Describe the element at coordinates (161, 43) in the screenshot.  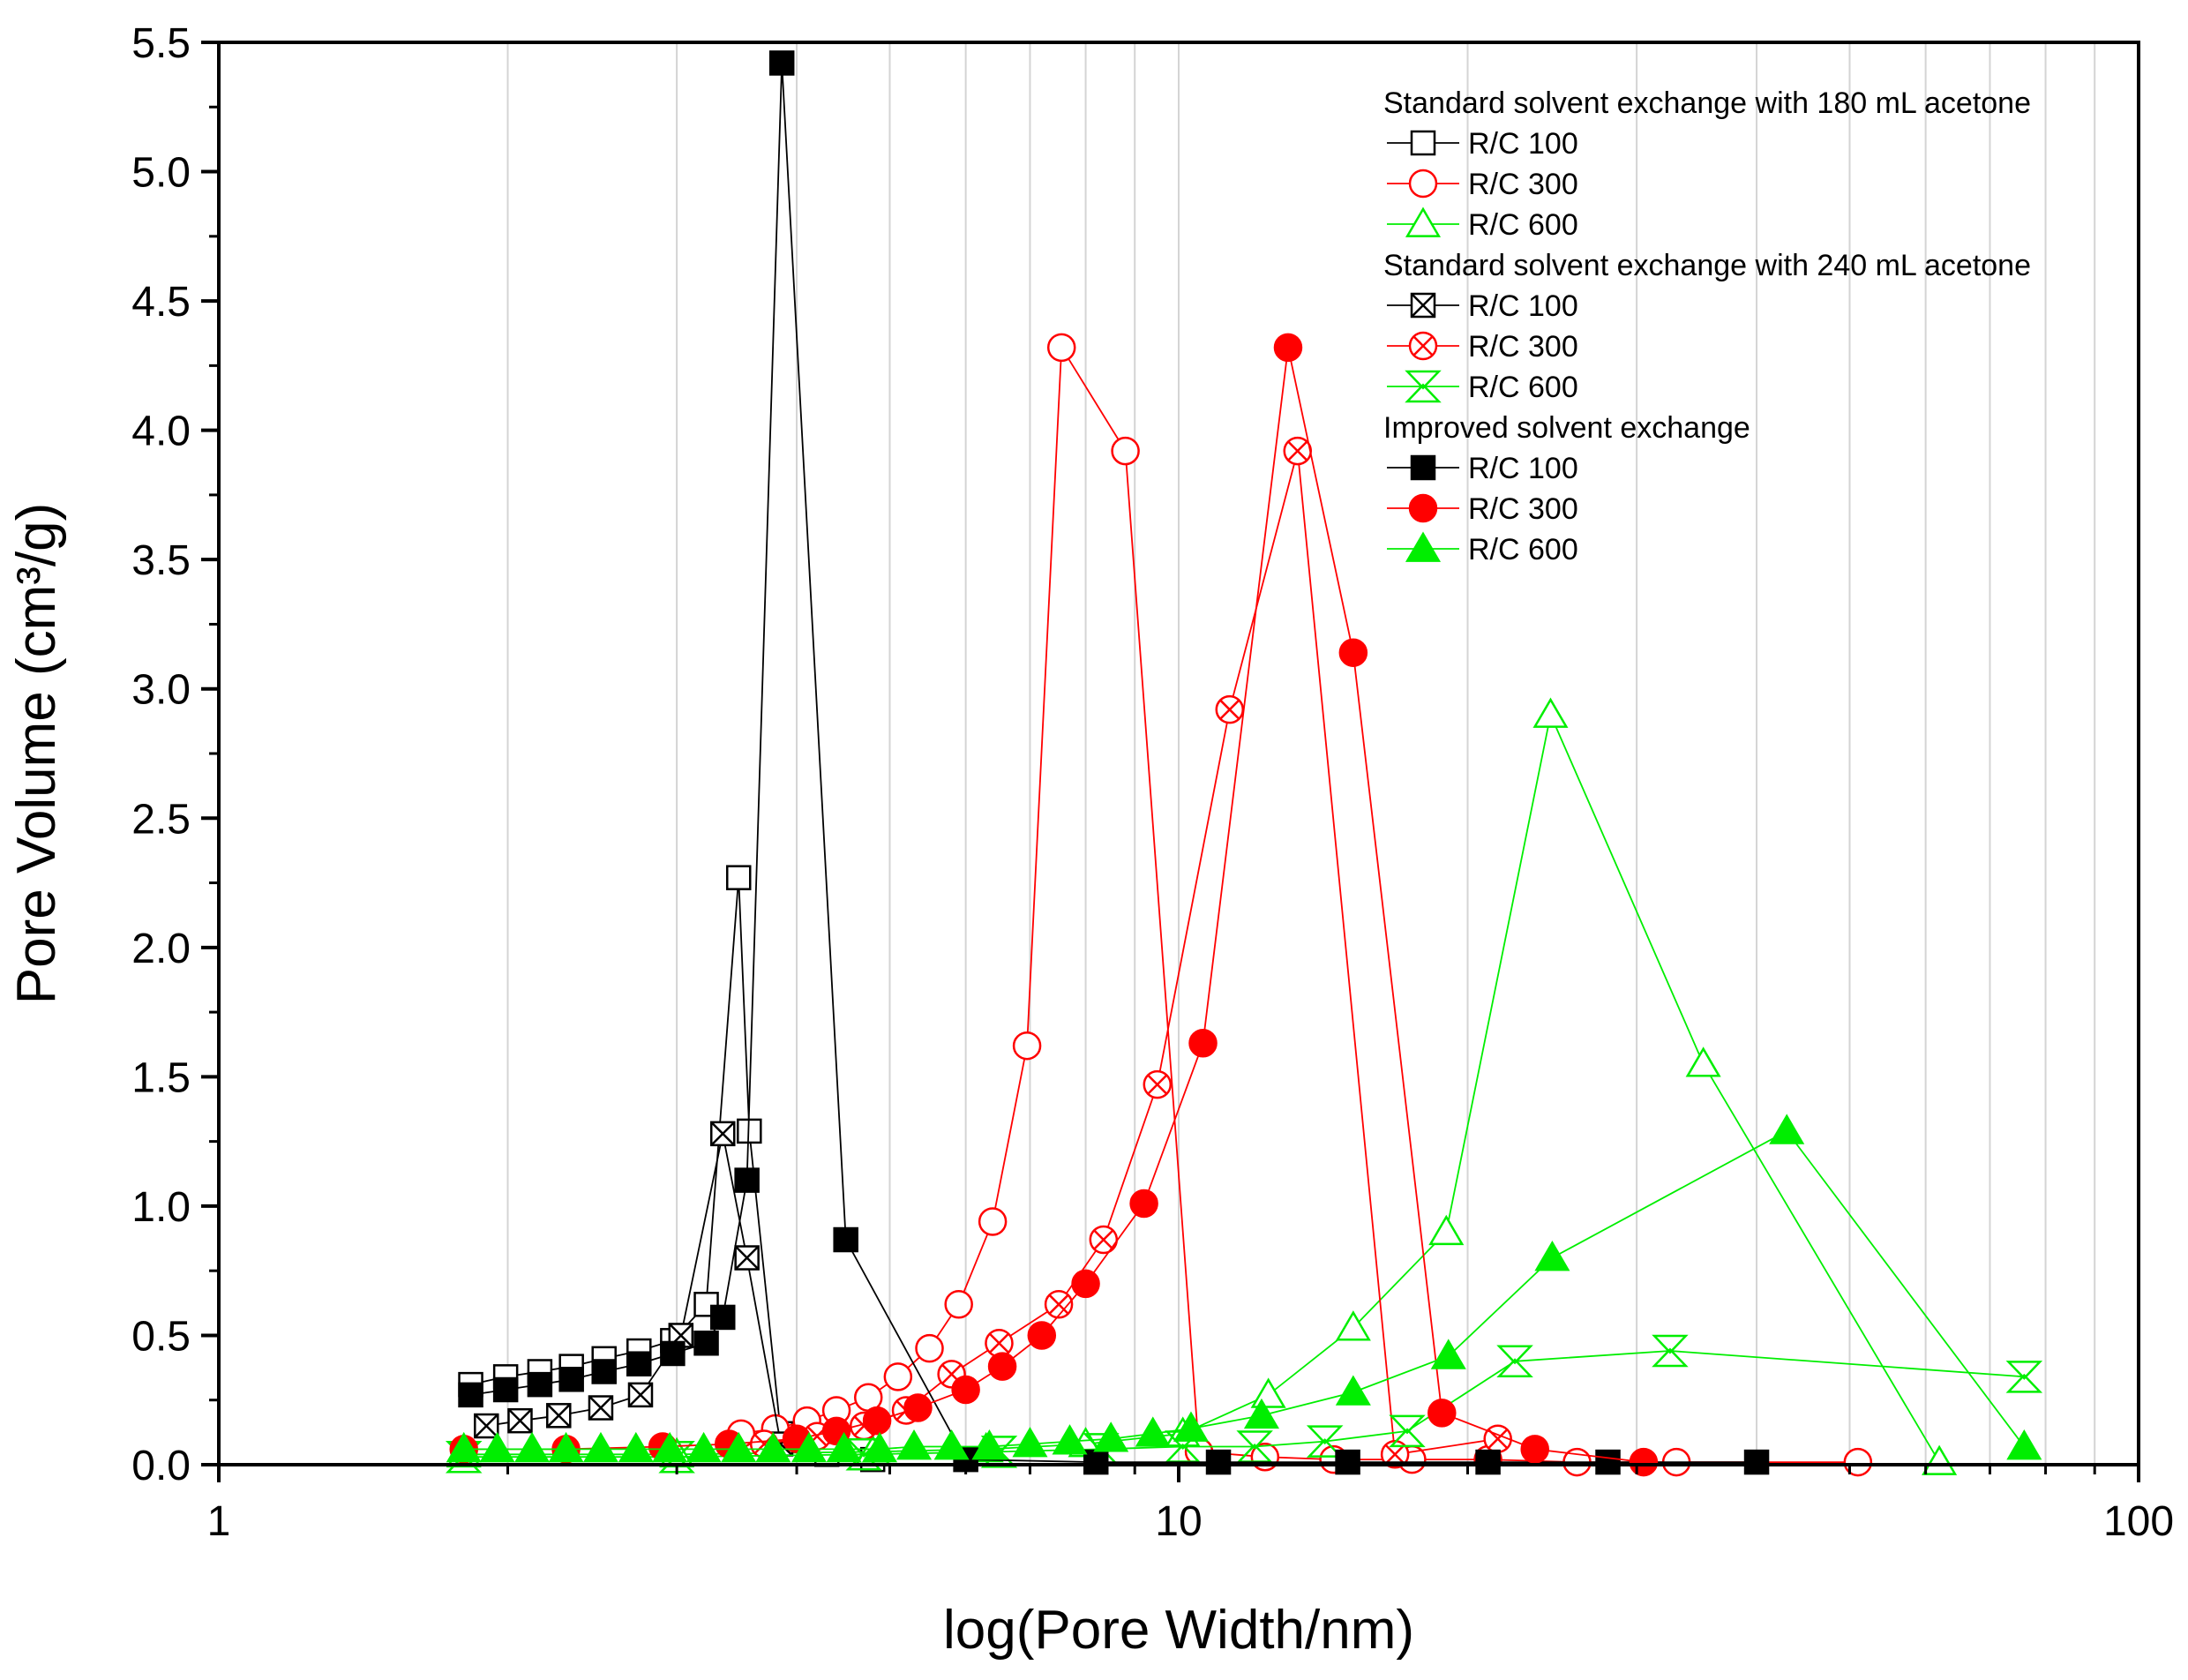
I see `y-tick-label: 5.5` at that location.